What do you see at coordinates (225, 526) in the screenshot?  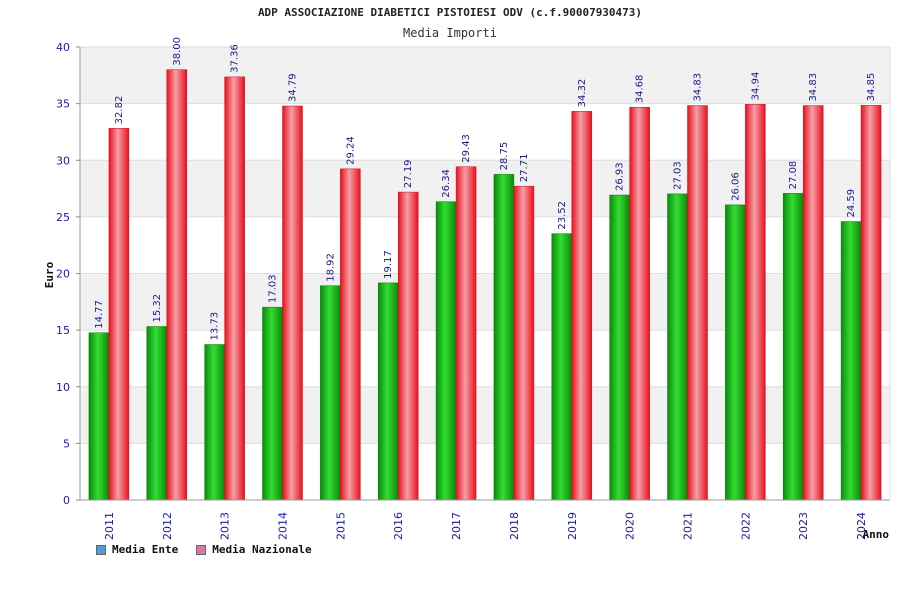 I see `x-tick-label: 2013` at bounding box center [225, 526].